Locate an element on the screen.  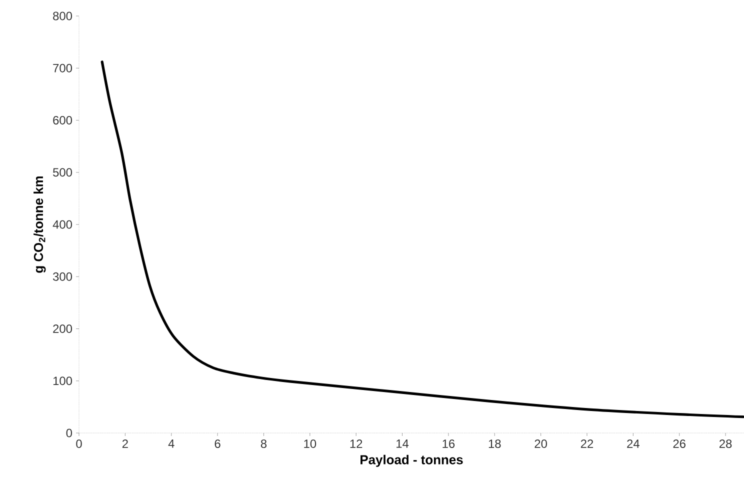
y-tick-label: 700 is located at coordinates (62, 68).